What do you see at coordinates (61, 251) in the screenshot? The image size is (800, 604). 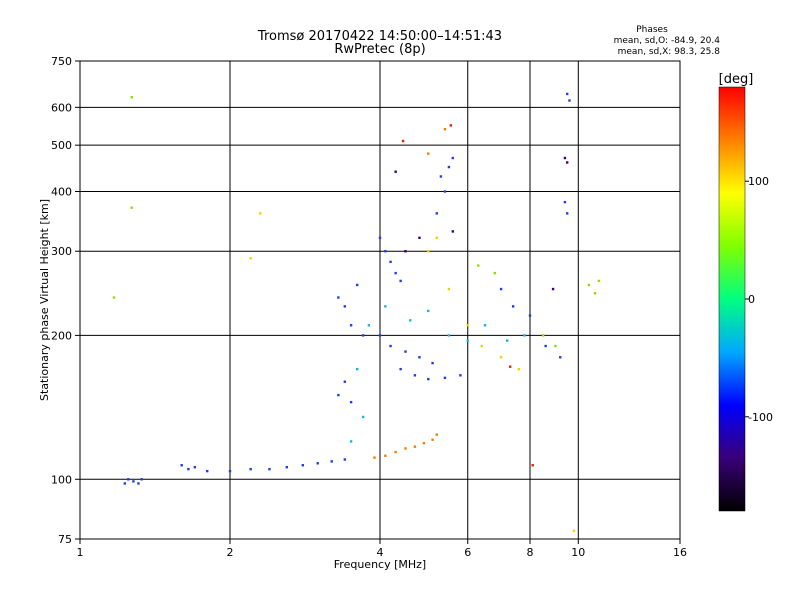 I see `y-tick-label: 300` at bounding box center [61, 251].